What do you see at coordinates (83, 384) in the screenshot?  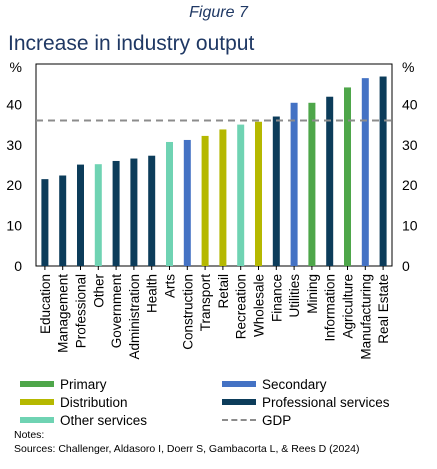 I see `legend-label-primary: Primary` at bounding box center [83, 384].